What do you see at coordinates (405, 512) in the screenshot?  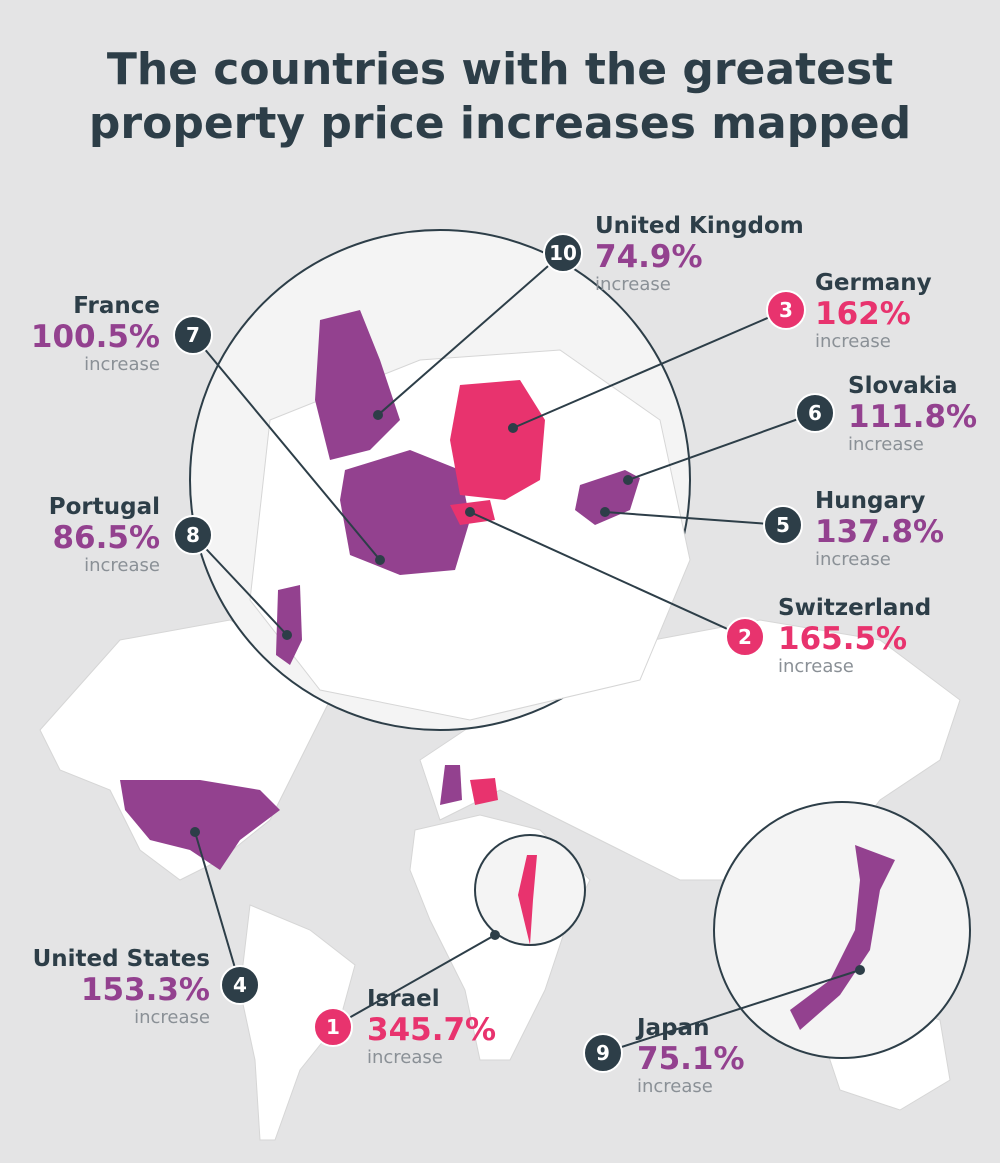 I see `france-shape` at bounding box center [405, 512].